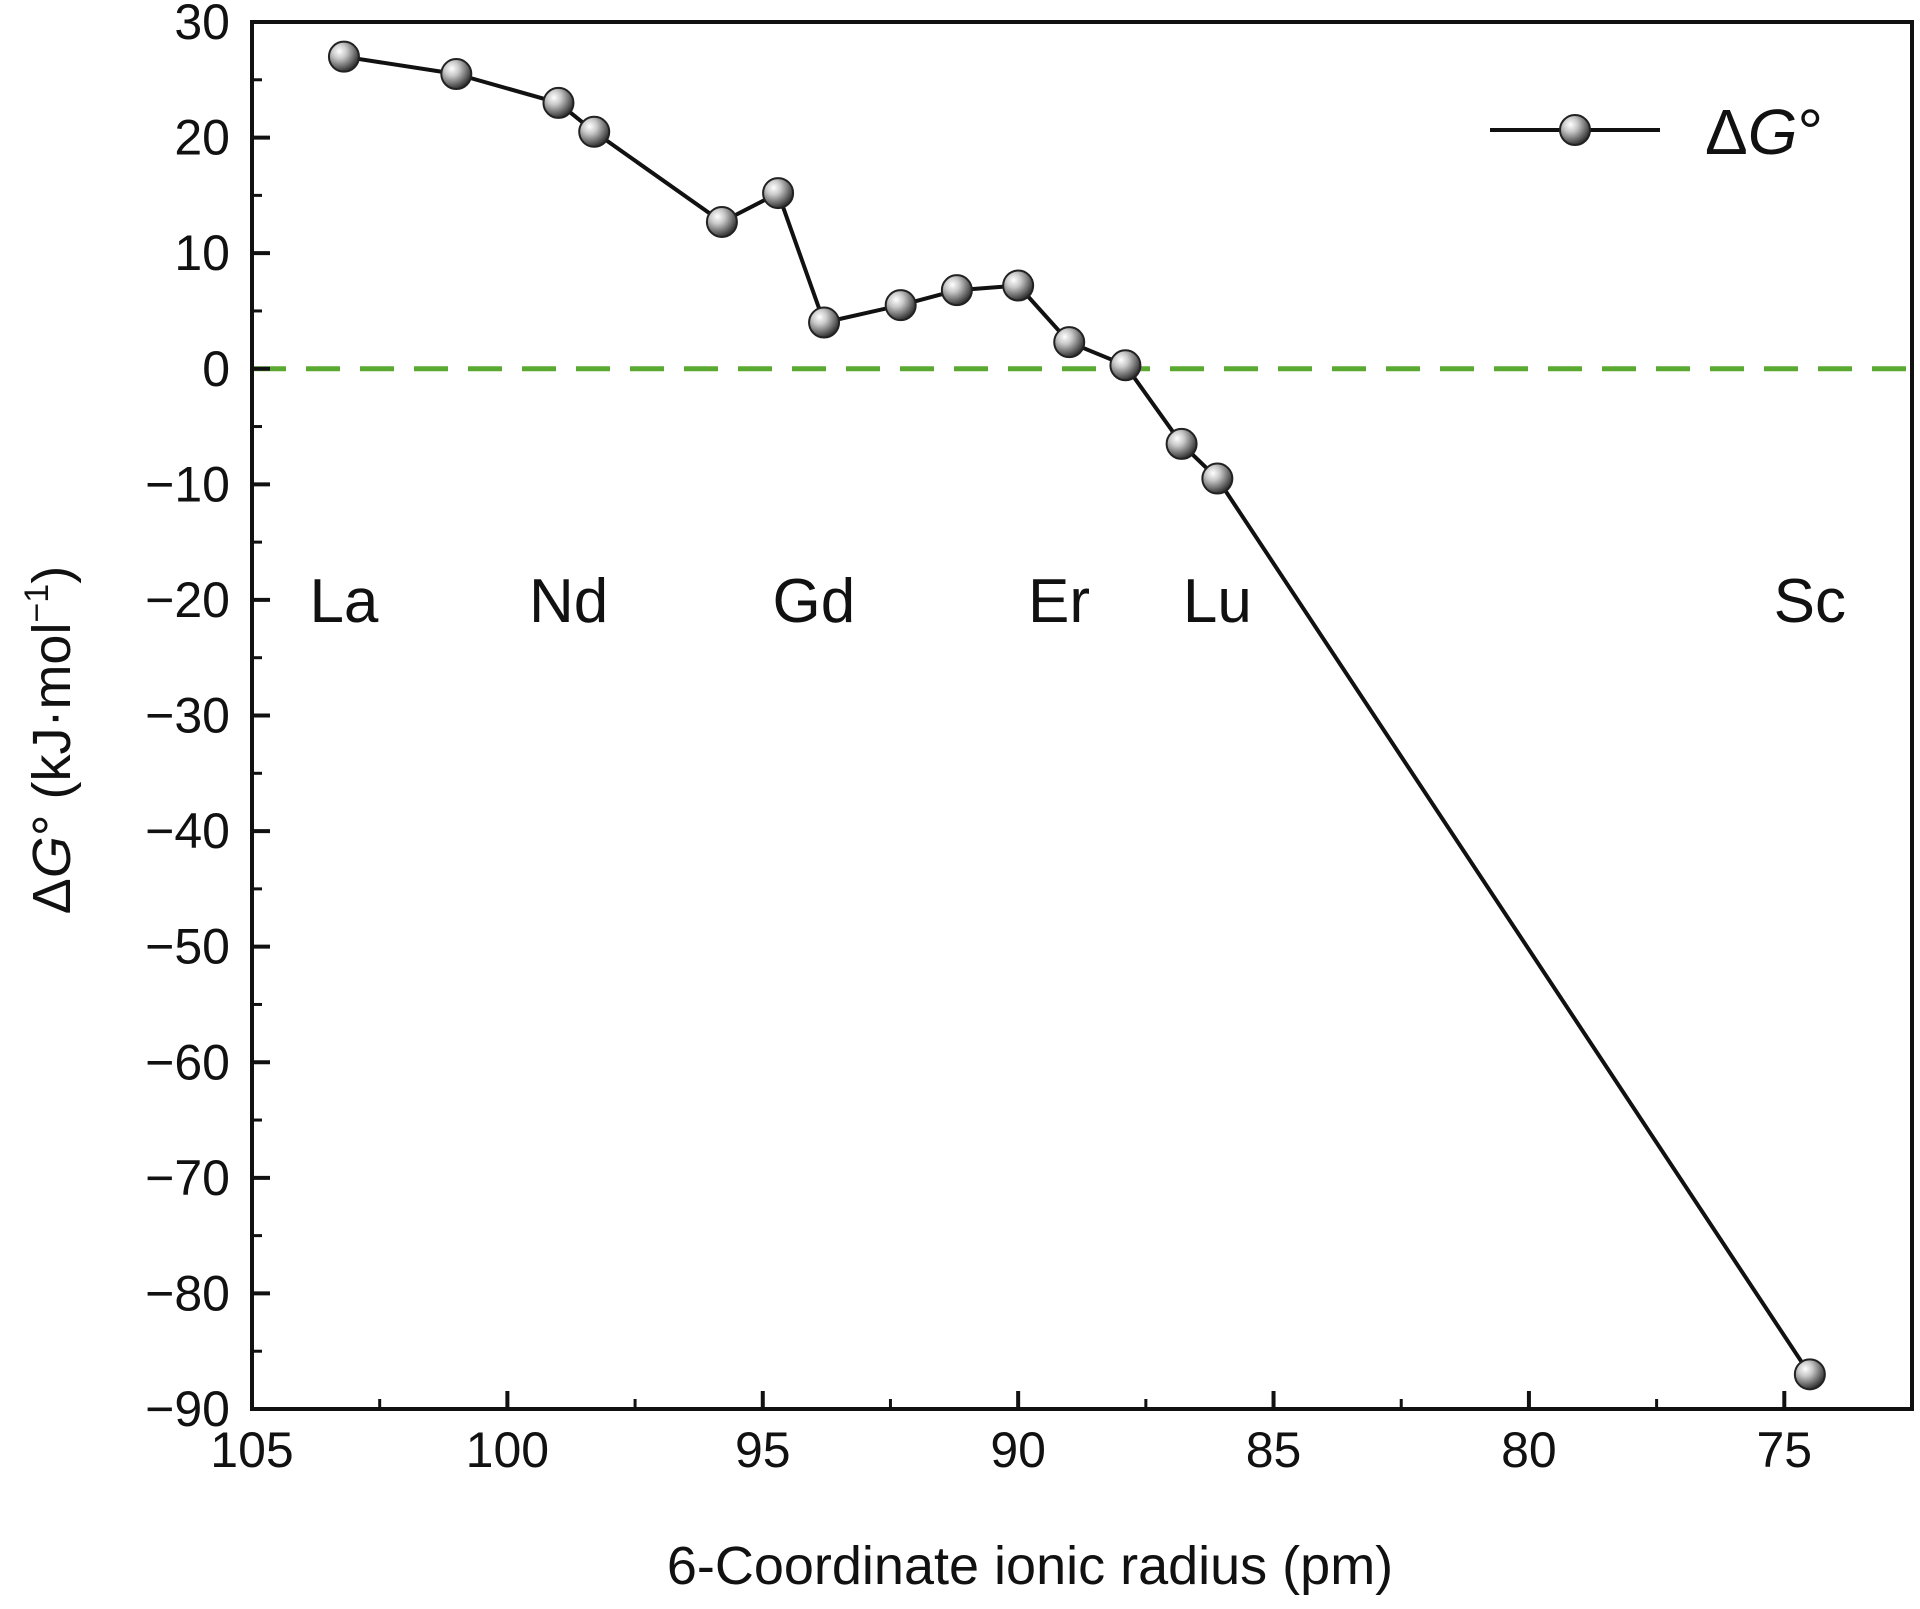 This screenshot has width=1920, height=1609. Describe the element at coordinates (216, 369) in the screenshot. I see `y-tick-label: 0` at that location.